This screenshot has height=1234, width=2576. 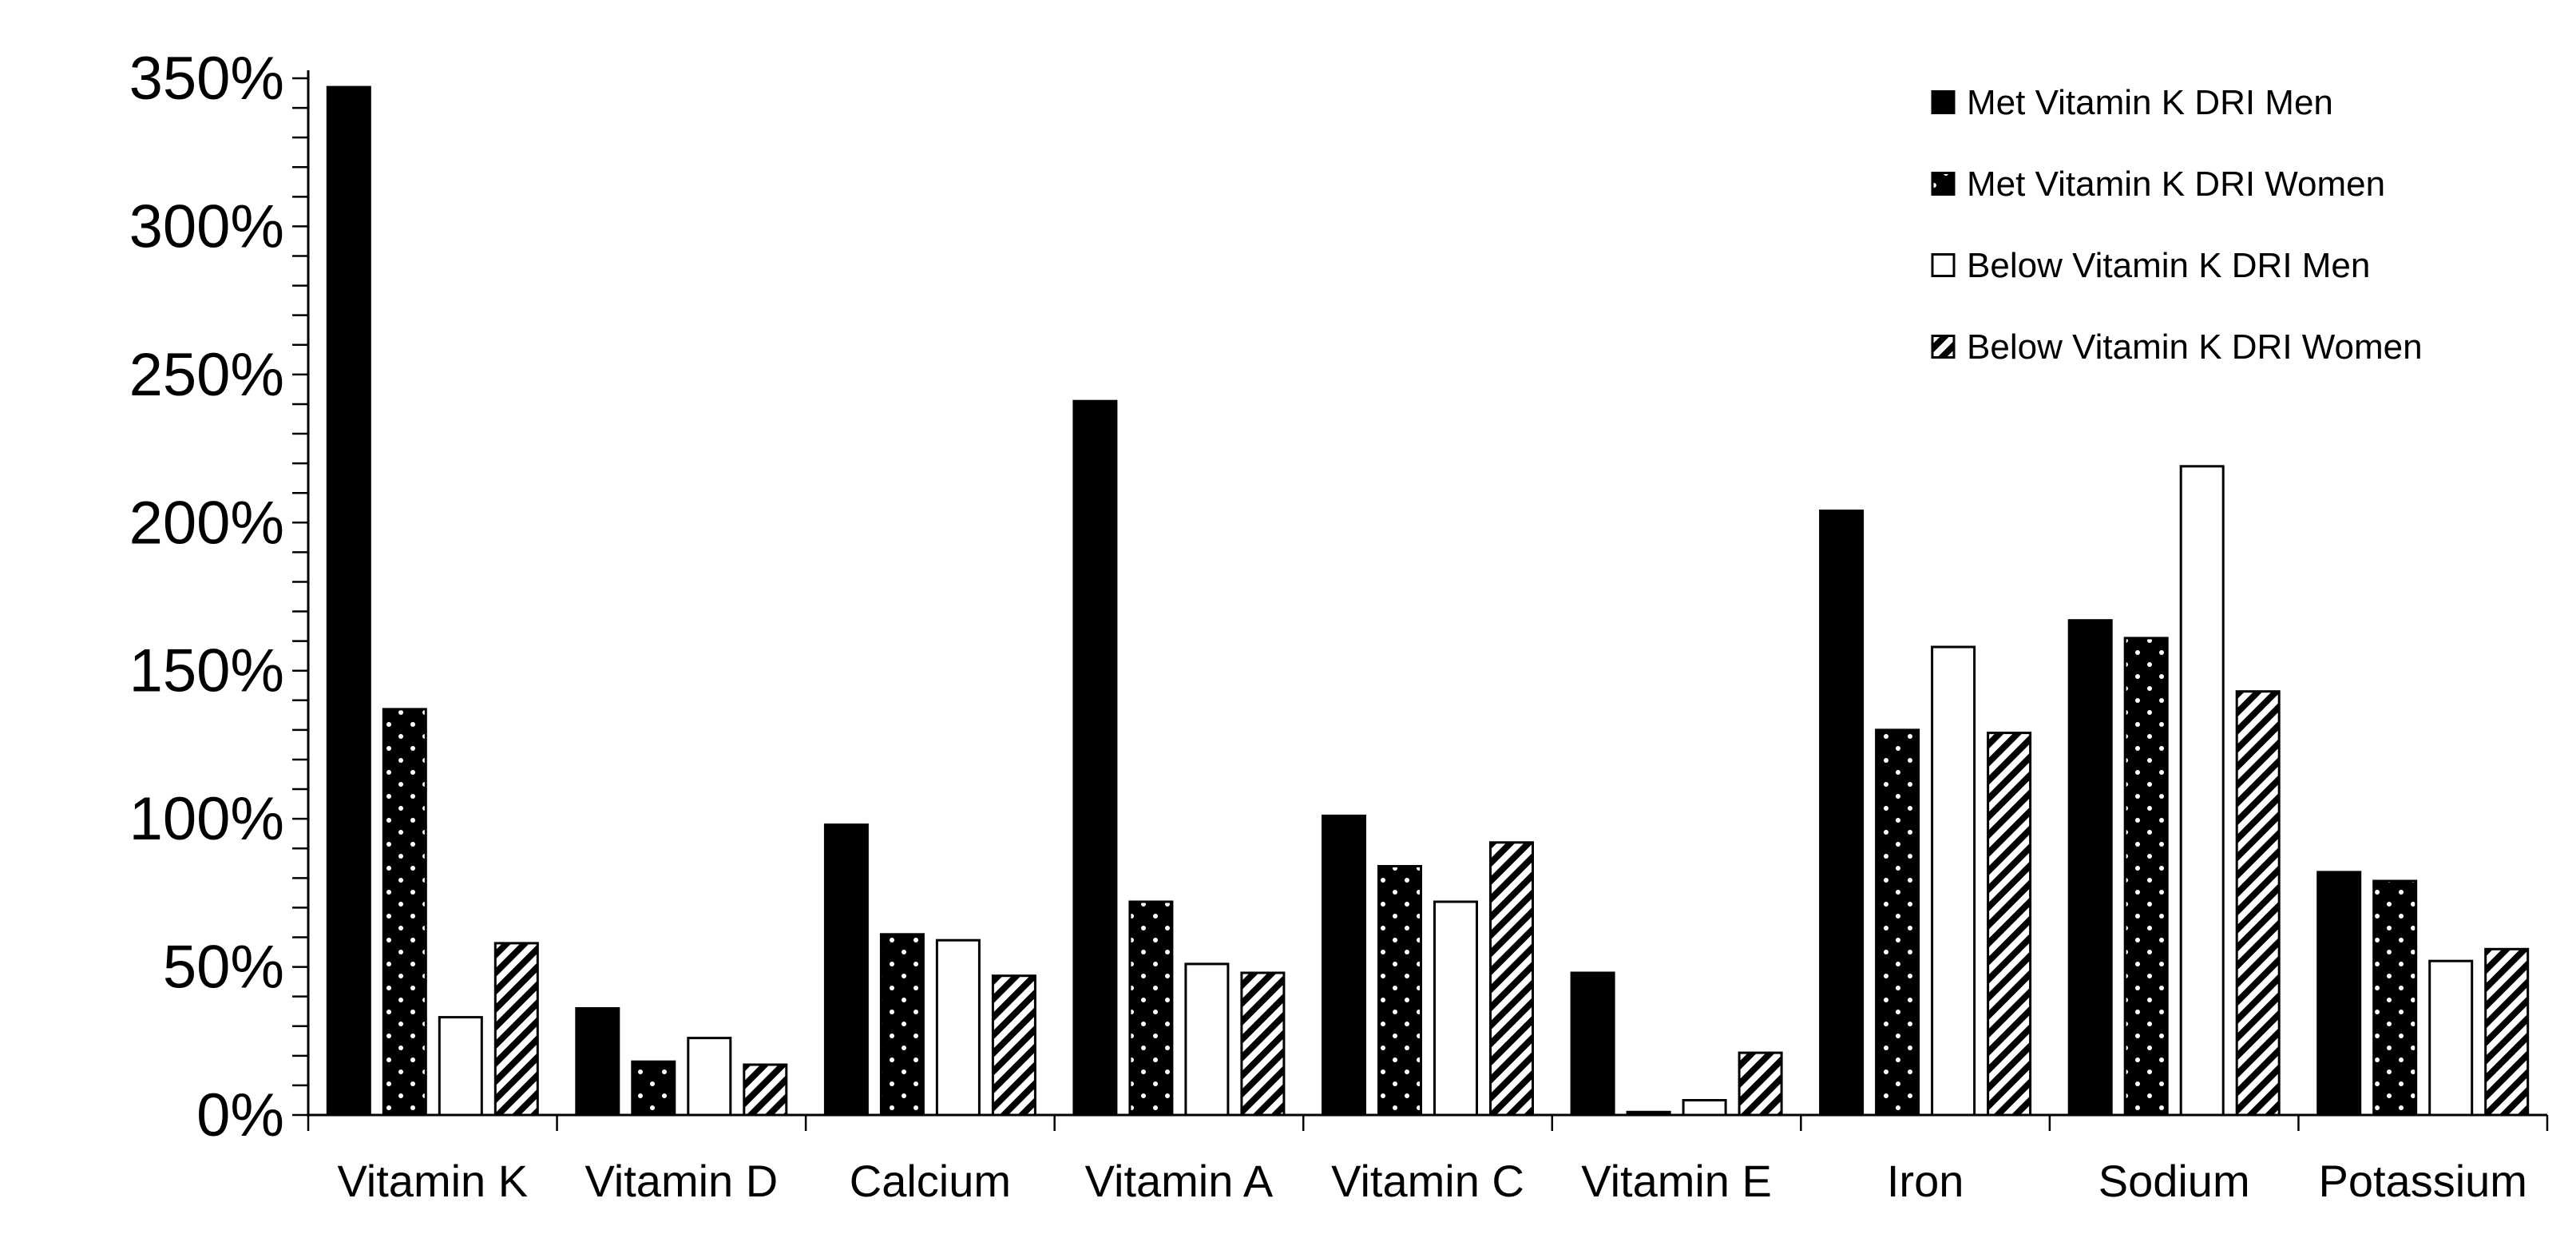 I want to click on y-tick-label: 200%, so click(x=206, y=523).